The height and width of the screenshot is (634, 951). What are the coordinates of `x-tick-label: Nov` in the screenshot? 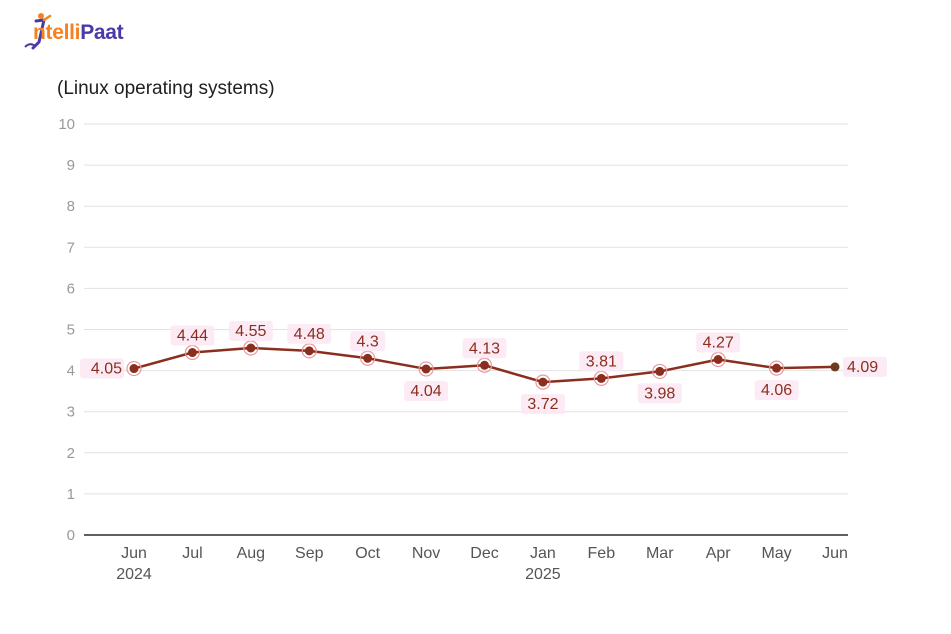 It's located at (426, 553).